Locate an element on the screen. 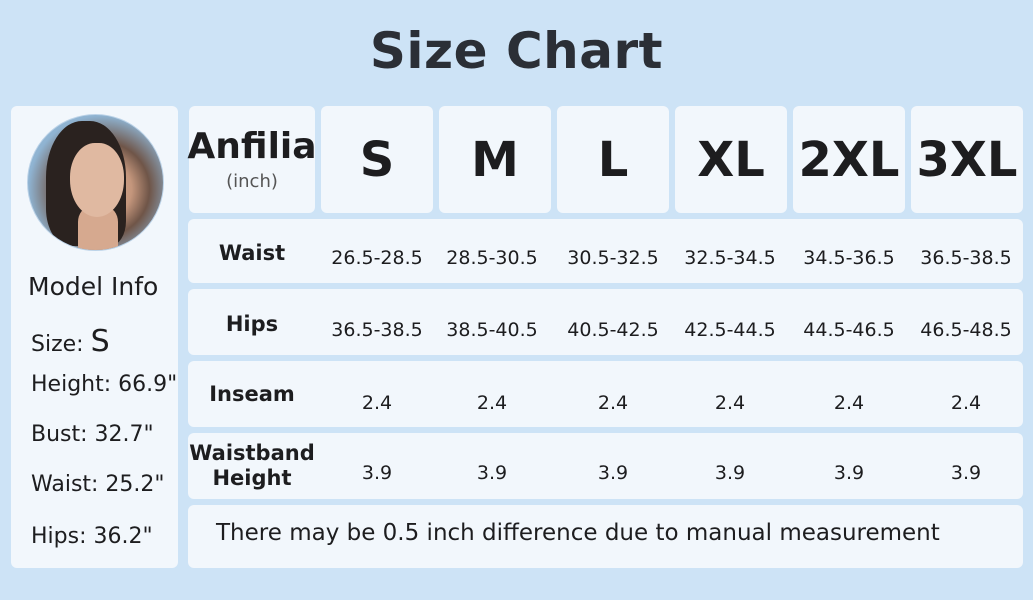  table-row-waist is located at coordinates (605, 251).